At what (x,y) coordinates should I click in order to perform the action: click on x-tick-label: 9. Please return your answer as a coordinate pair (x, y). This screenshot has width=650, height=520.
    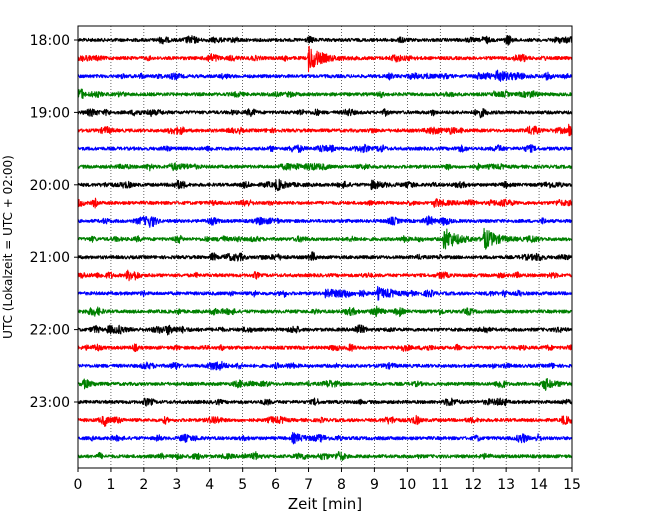
    Looking at the image, I should click on (374, 485).